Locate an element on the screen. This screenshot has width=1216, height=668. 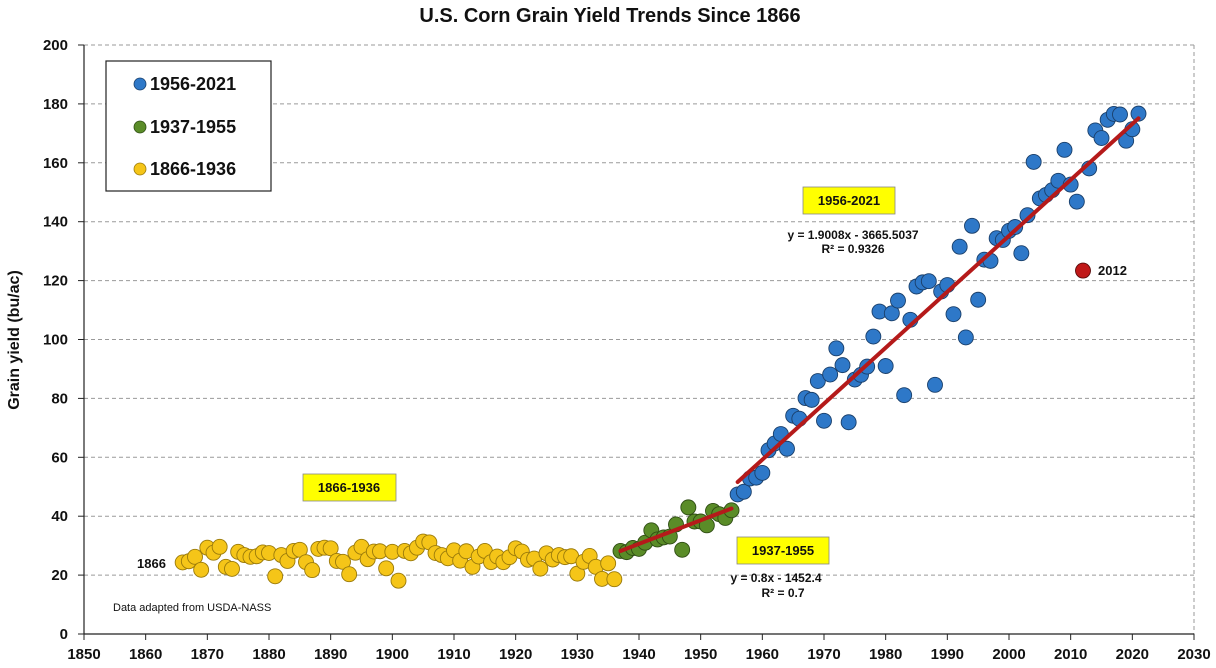
legend-box is located at coordinates (188, 126).